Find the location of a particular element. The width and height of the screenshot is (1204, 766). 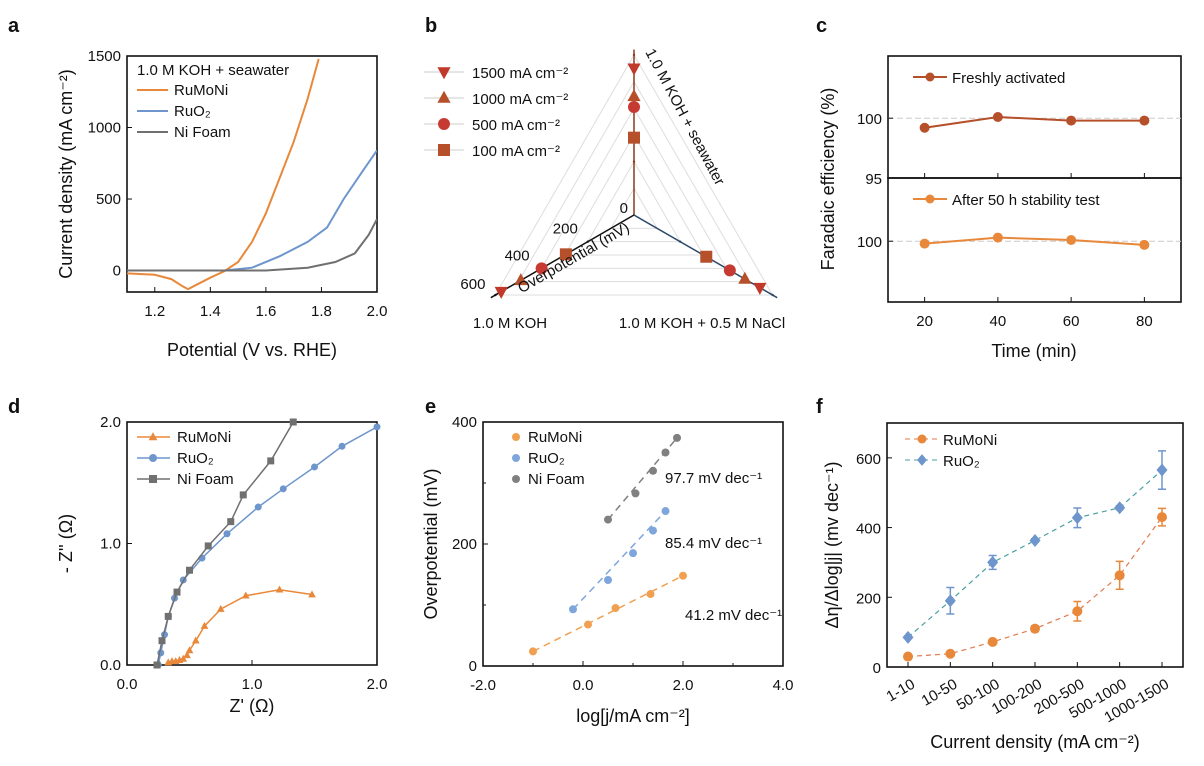

y-tick-label: 95 is located at coordinates (873, 179).